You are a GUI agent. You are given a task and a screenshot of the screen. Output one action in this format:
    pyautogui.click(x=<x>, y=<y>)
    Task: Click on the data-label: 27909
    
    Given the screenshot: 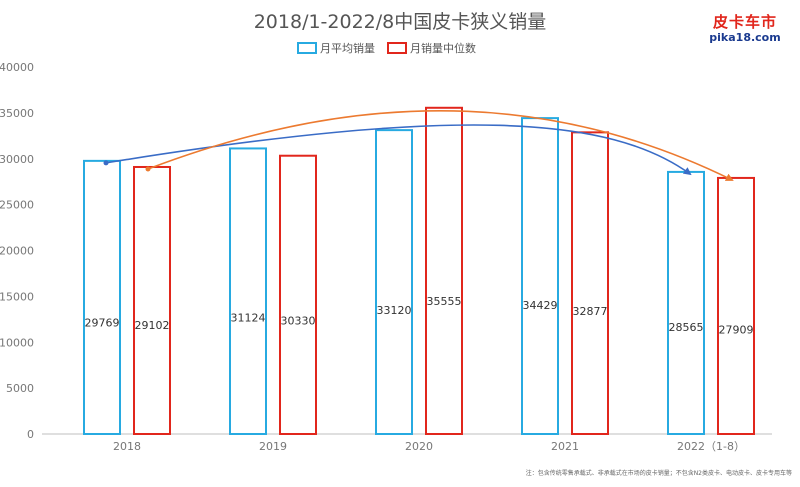 What is the action you would take?
    pyautogui.click(x=736, y=329)
    